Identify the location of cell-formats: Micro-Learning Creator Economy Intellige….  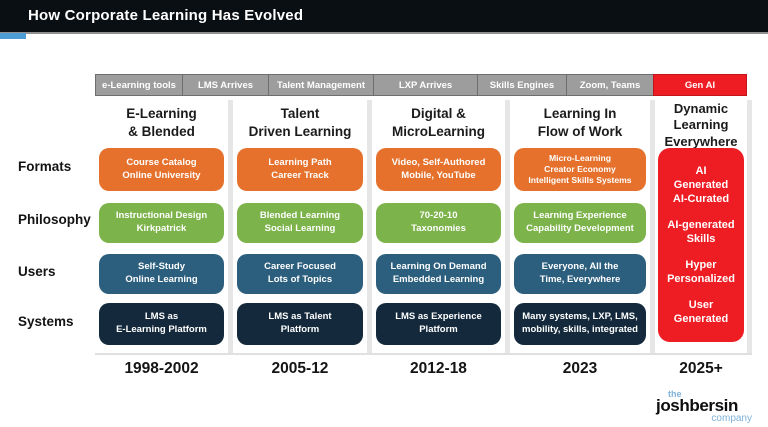
(580, 169).